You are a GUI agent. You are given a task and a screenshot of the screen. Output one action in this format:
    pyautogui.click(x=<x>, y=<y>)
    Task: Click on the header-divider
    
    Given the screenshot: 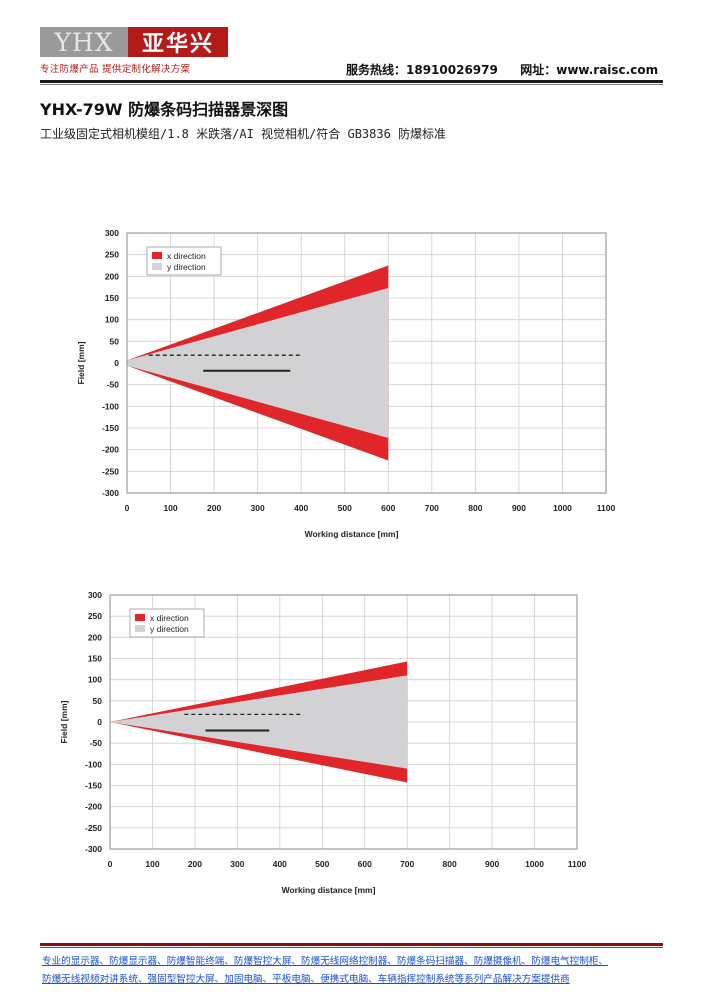 What is the action you would take?
    pyautogui.click(x=351, y=81)
    